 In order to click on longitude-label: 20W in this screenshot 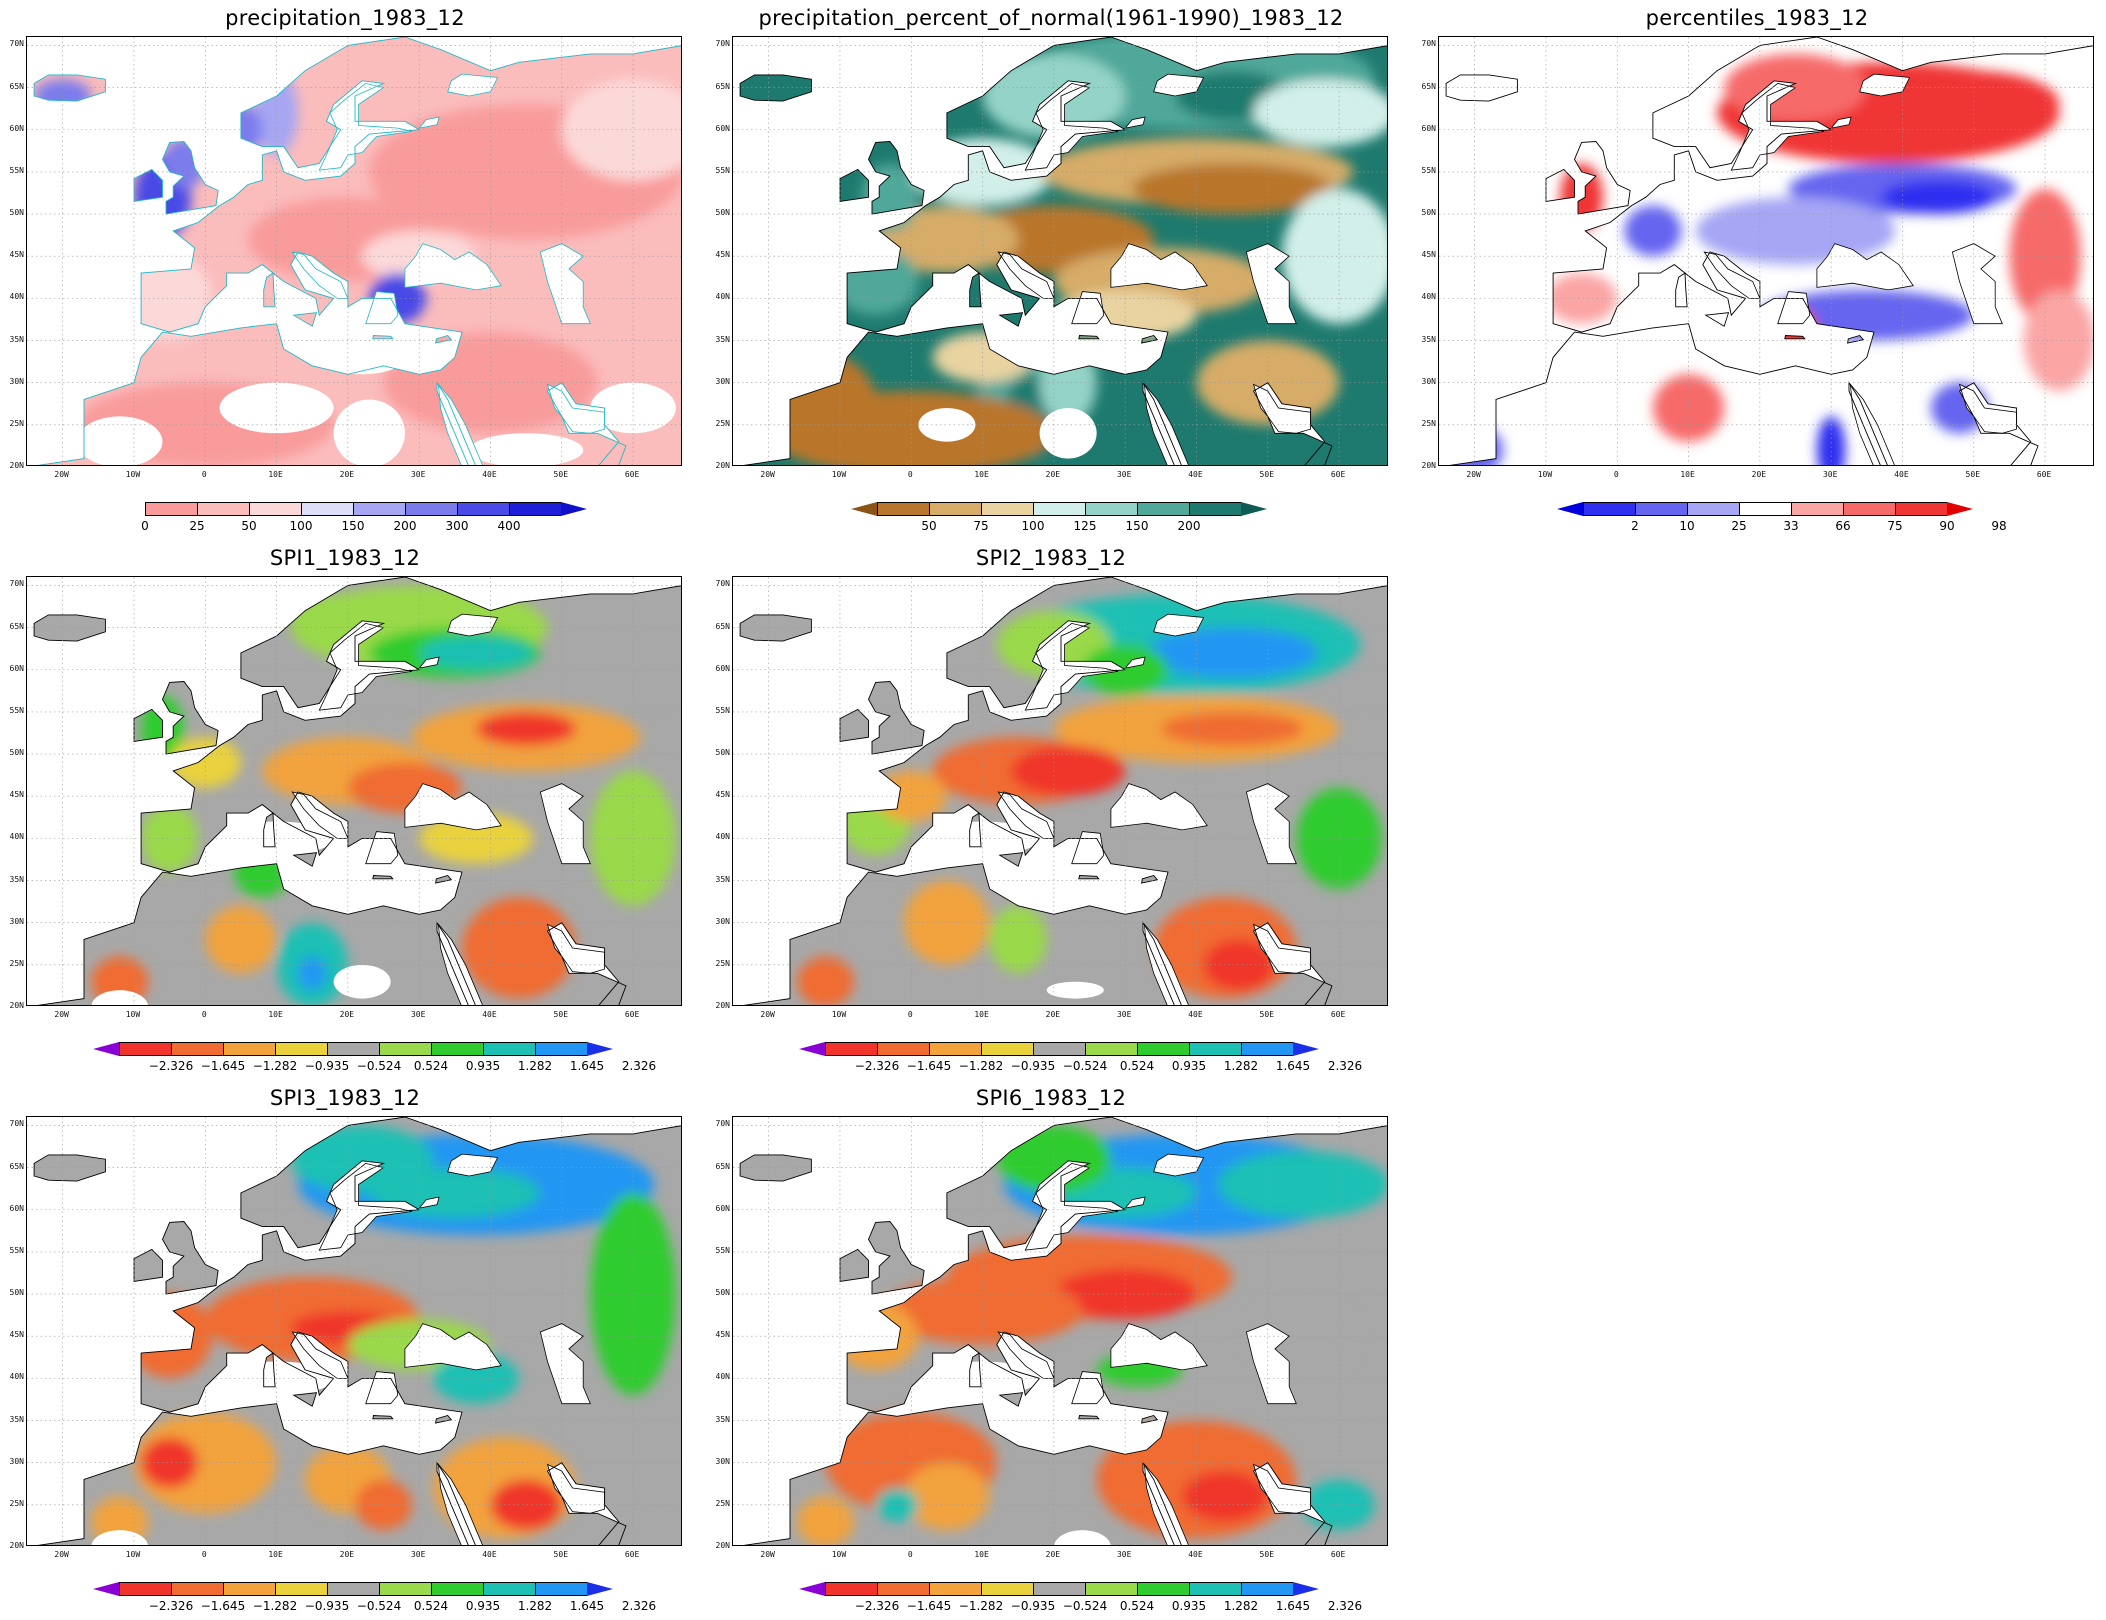, I will do `click(61, 1554)`.